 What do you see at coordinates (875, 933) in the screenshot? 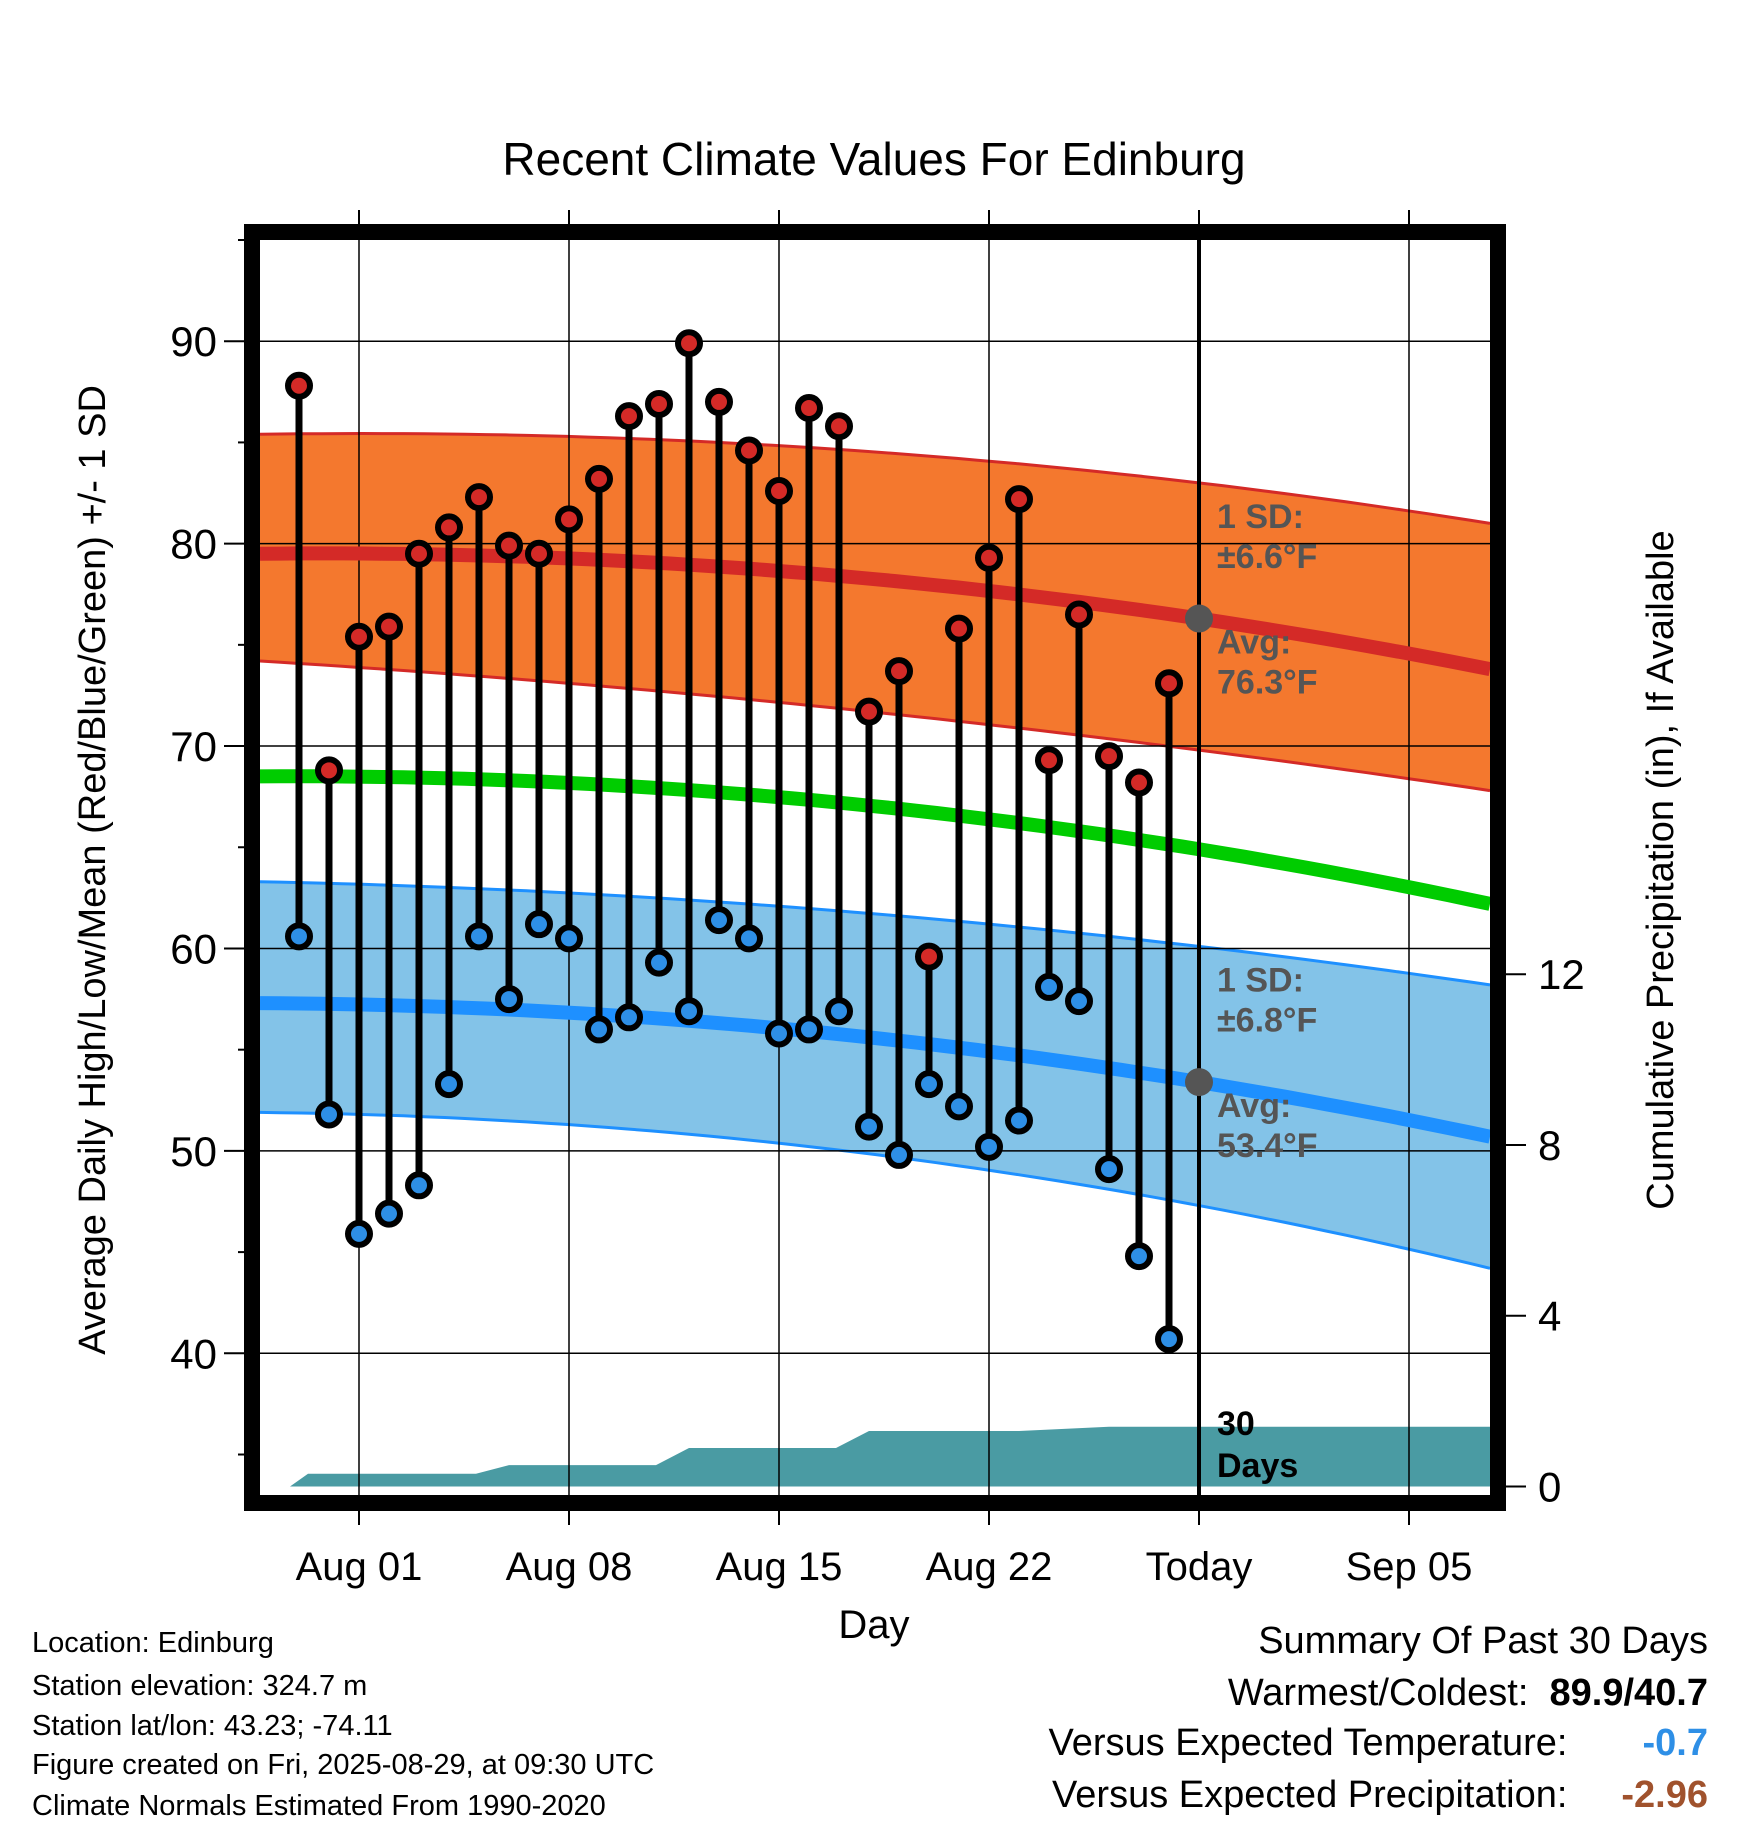
I see `low-sd-upper-edge` at bounding box center [875, 933].